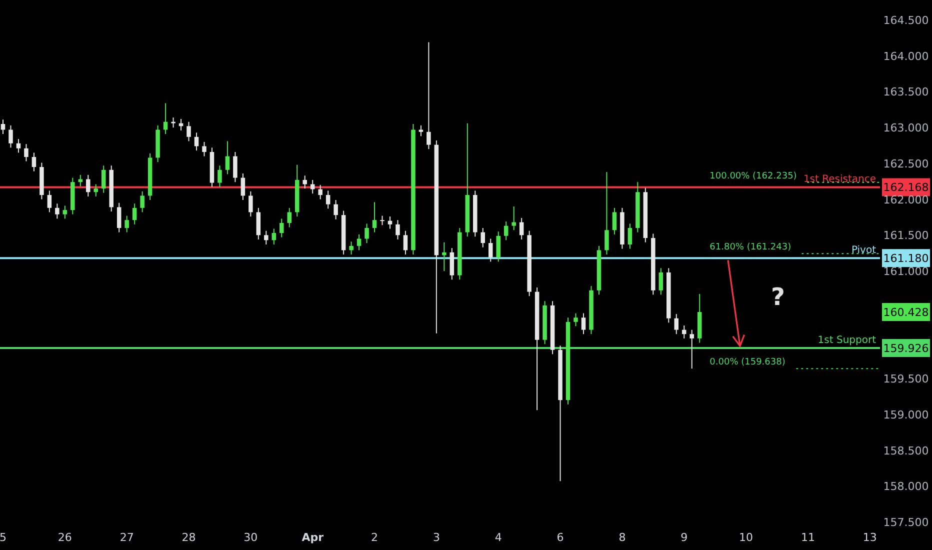 This screenshot has width=932, height=550. I want to click on text: 162.168, so click(906, 187).